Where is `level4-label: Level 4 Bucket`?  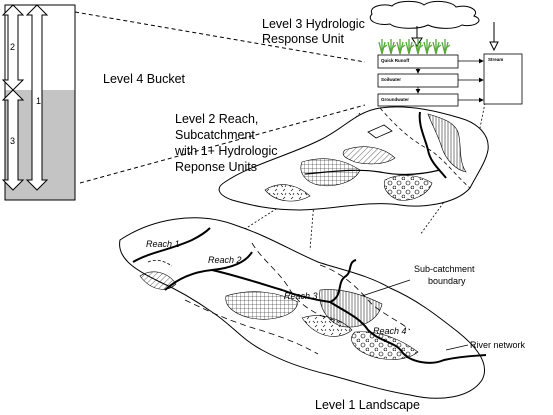 level4-label: Level 4 Bucket is located at coordinates (144, 79).